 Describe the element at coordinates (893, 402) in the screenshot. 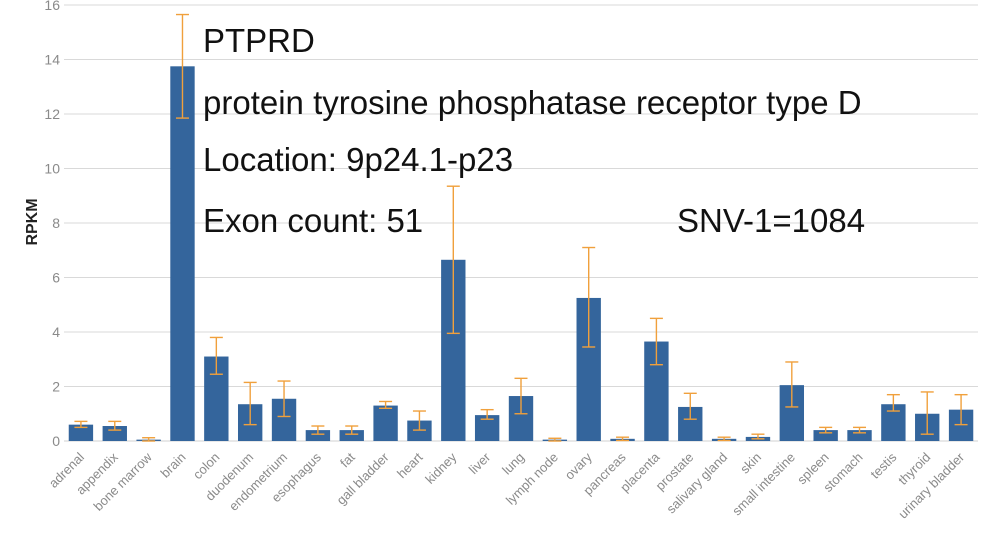

I see `error-bar-testis` at that location.